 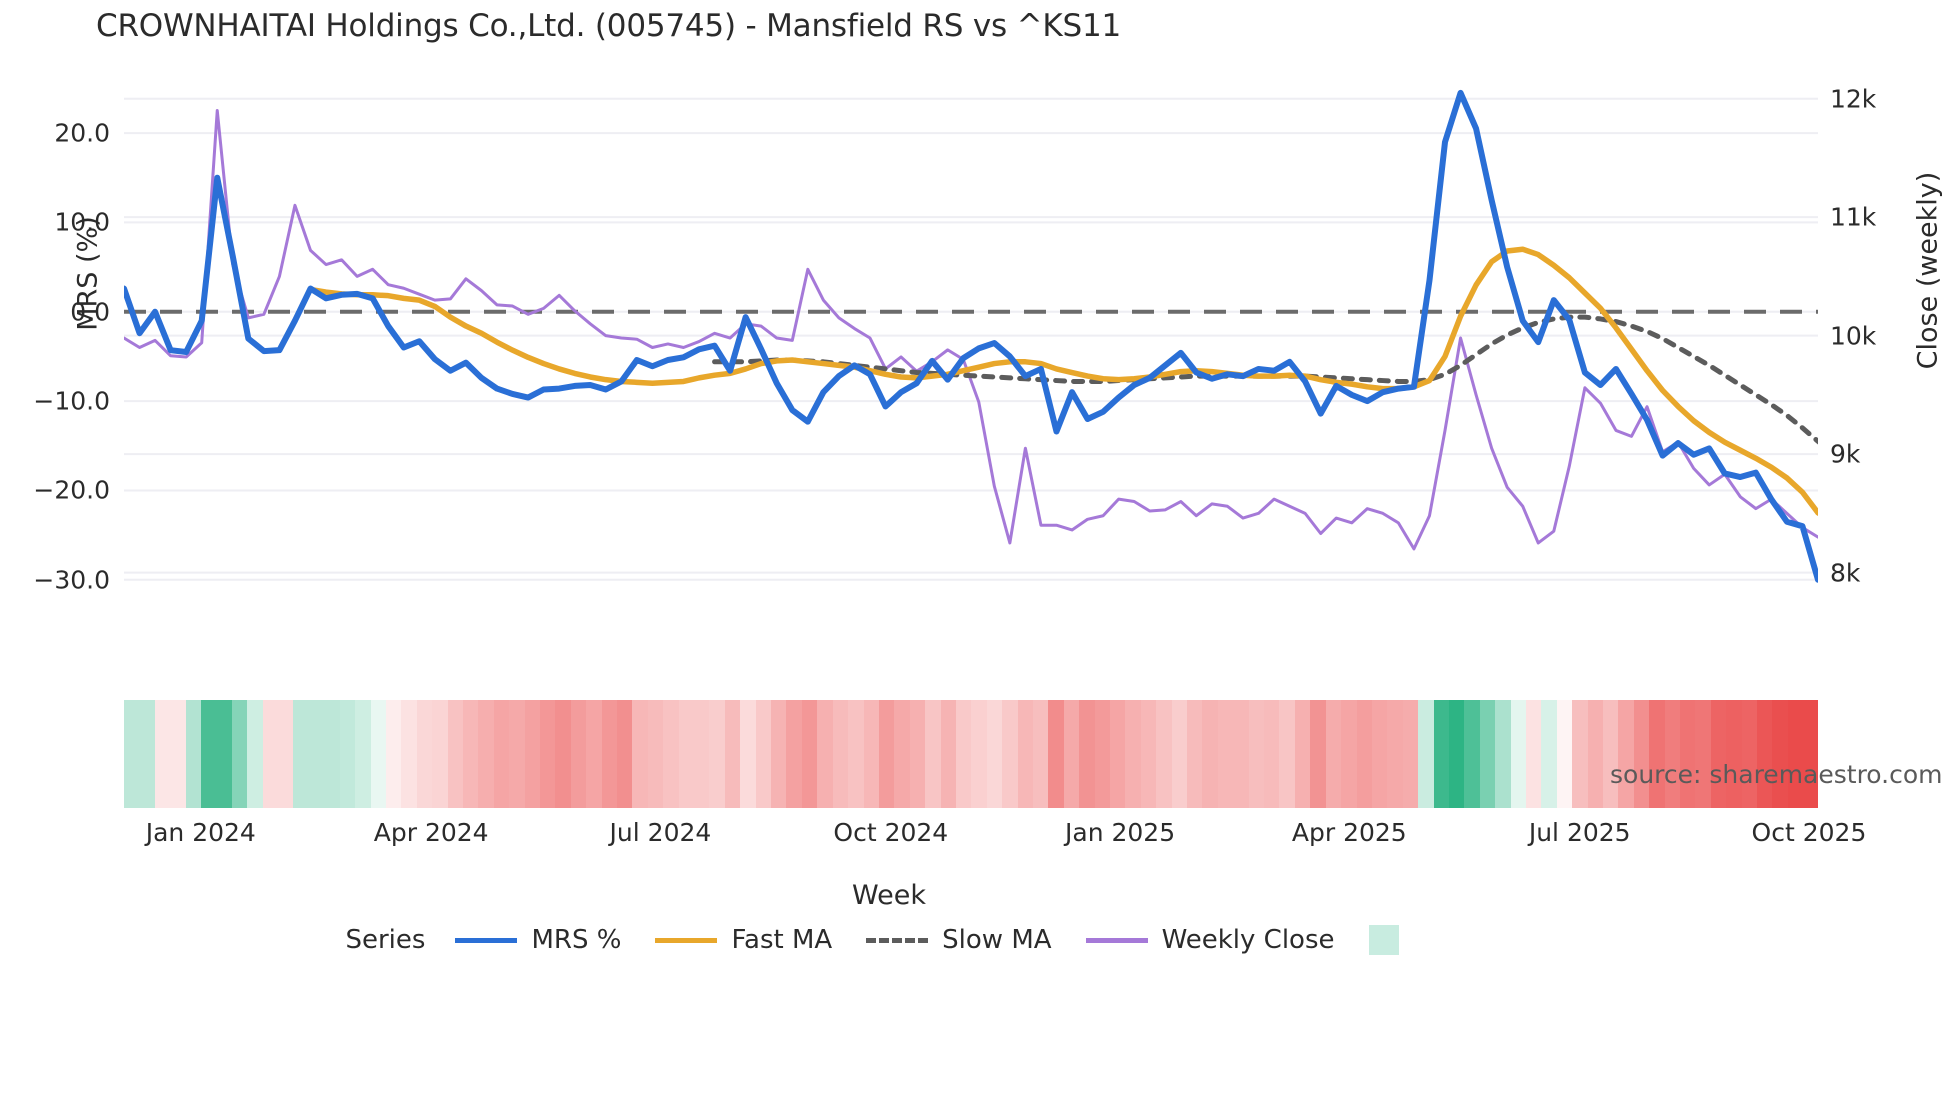 I want to click on x-axis-tick-label: Jul 2024, so click(x=660, y=832).